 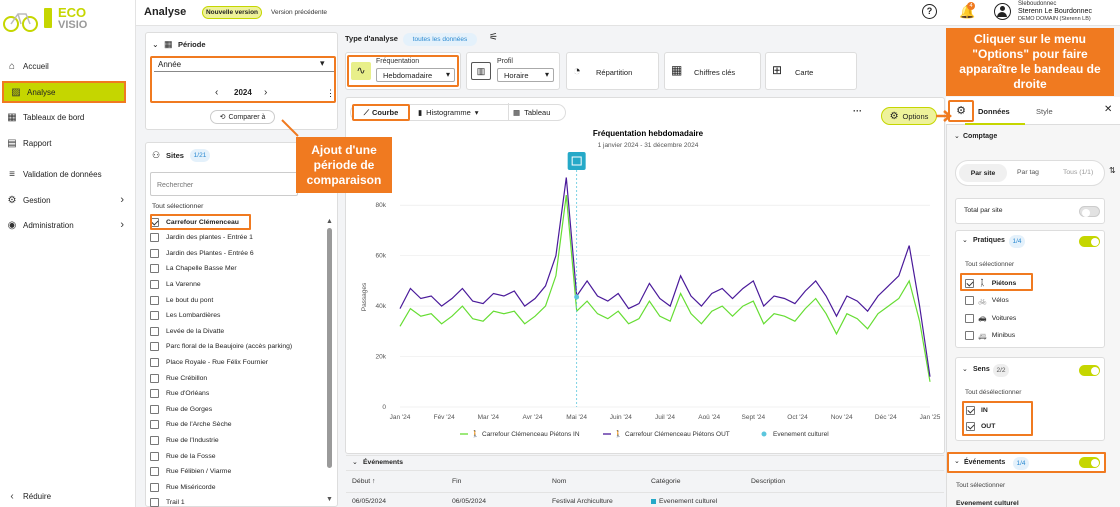 I want to click on col-debut: Début ↑, so click(x=363, y=481).